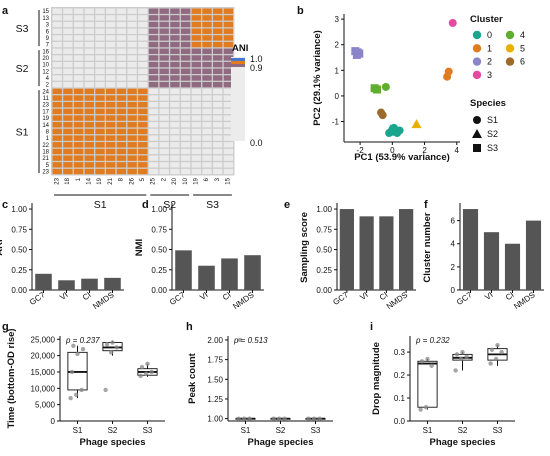 Image resolution: width=550 pixels, height=456 pixels. Describe the element at coordinates (48, 166) in the screenshot. I see `heatmap-row-label: 5` at that location.